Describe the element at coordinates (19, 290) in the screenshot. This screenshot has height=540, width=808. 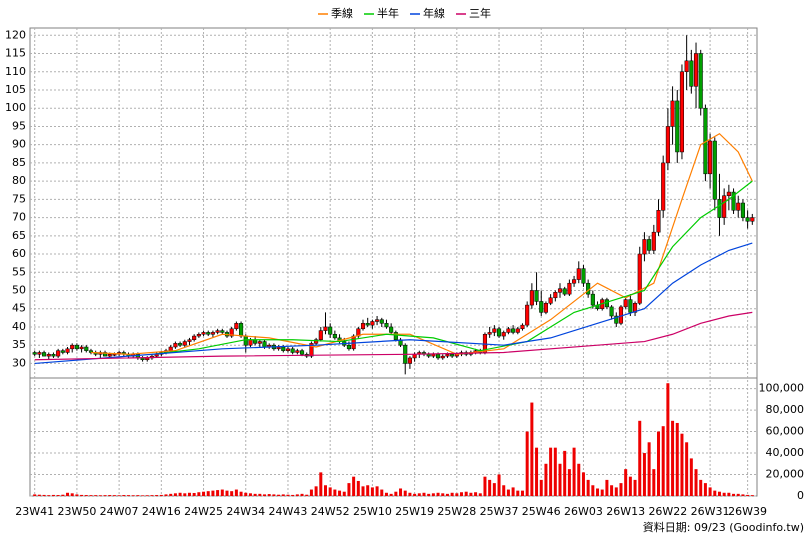
I see `y-tick-label: 50` at that location.